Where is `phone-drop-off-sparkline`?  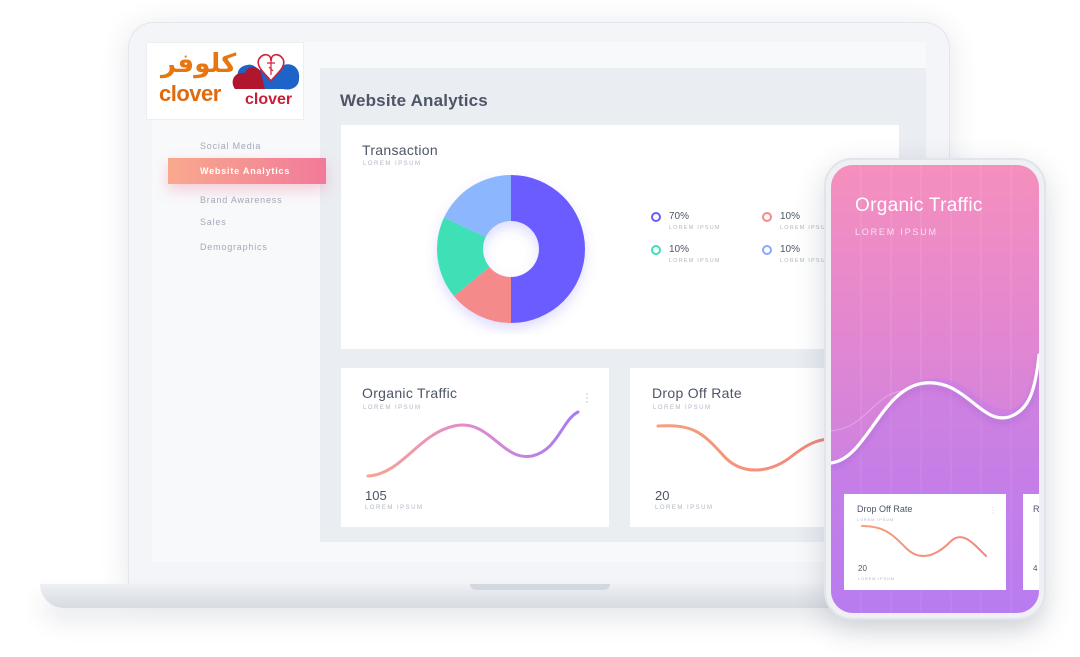
phone-drop-off-sparkline is located at coordinates (924, 541).